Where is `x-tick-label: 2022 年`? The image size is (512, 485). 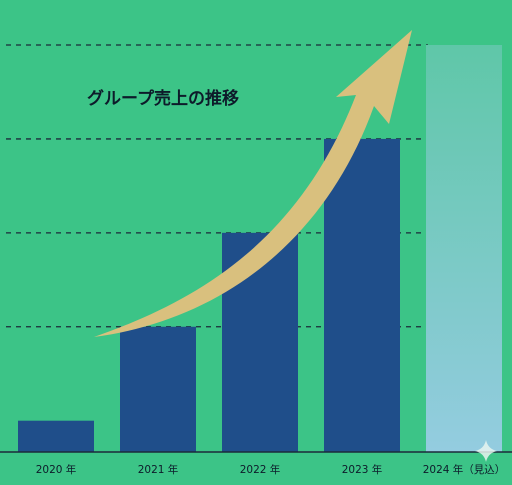 x-tick-label: 2022 年 is located at coordinates (260, 469).